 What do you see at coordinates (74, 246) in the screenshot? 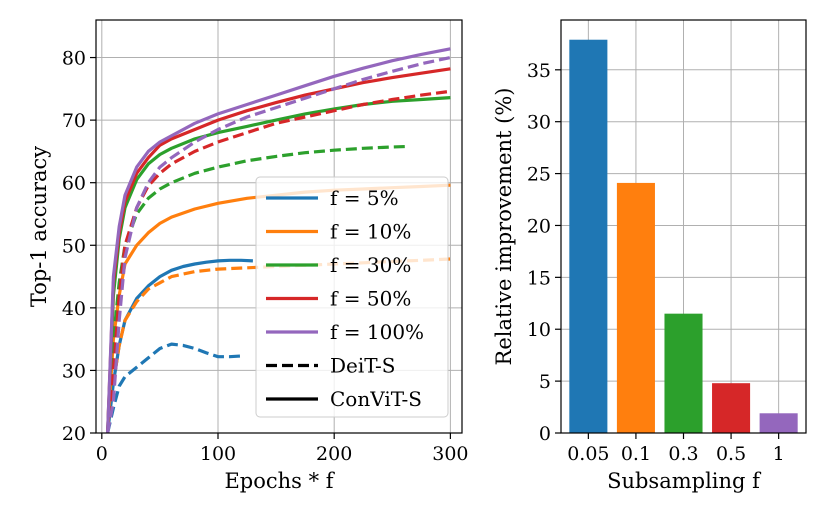
I see `left-y-tick-label: 50` at bounding box center [74, 246].